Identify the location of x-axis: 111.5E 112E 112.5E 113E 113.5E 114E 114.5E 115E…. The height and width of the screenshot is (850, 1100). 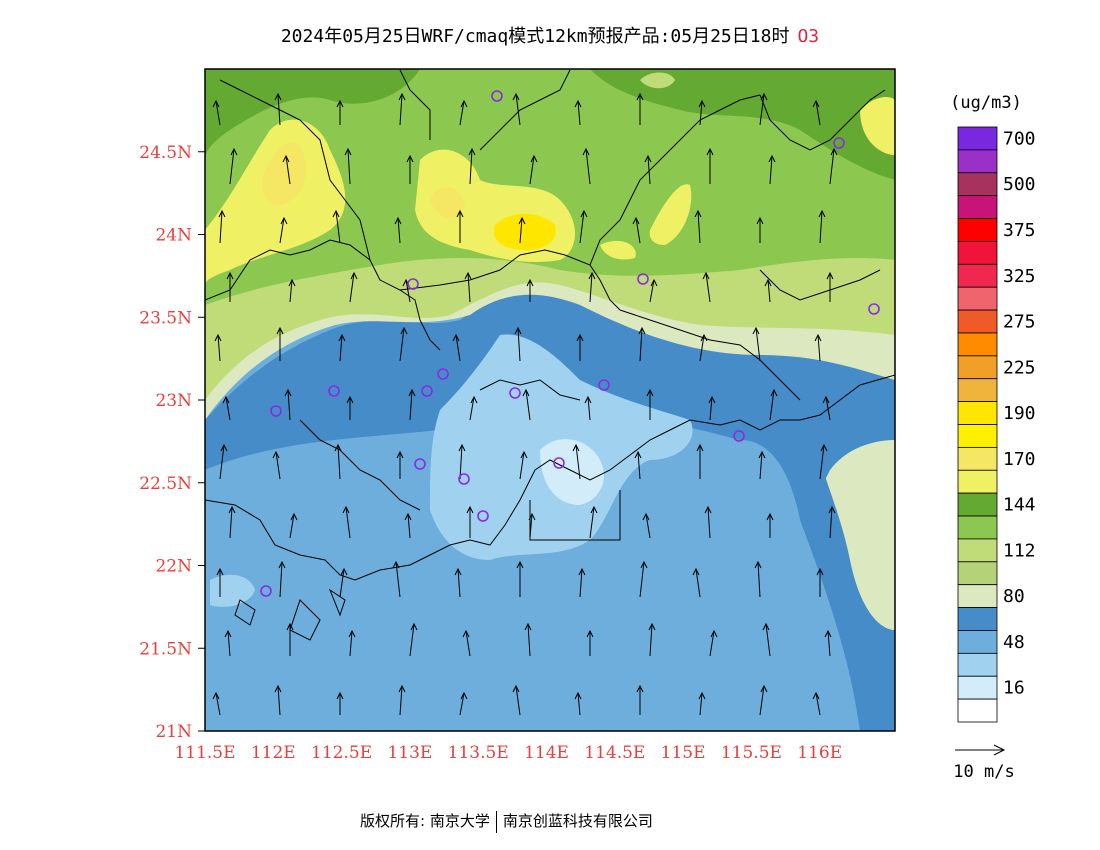
(508, 753).